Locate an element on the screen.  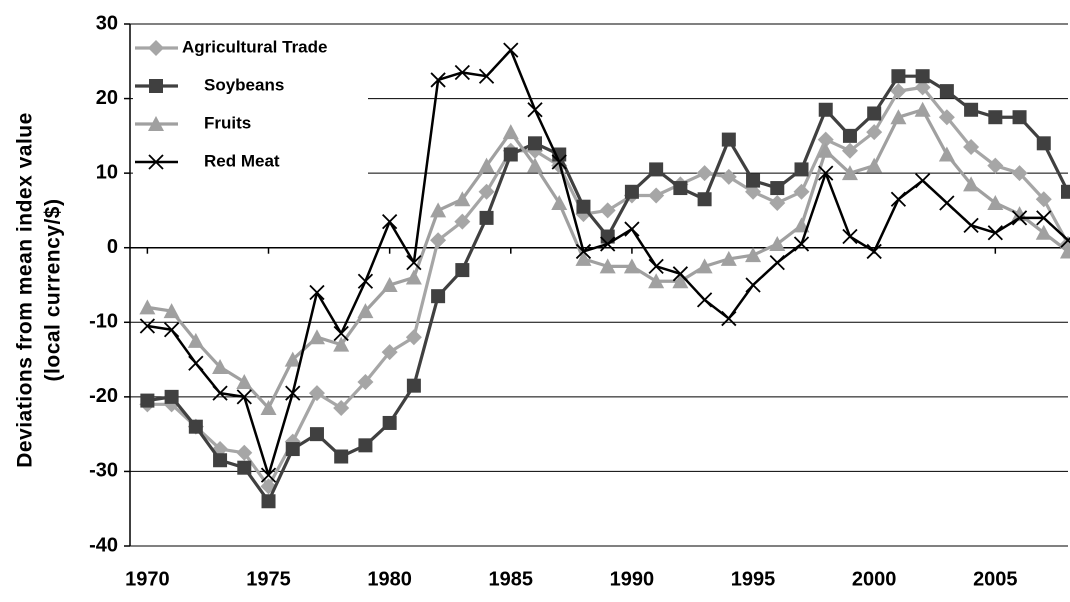
x-tick-label: 1980 is located at coordinates (389, 579).